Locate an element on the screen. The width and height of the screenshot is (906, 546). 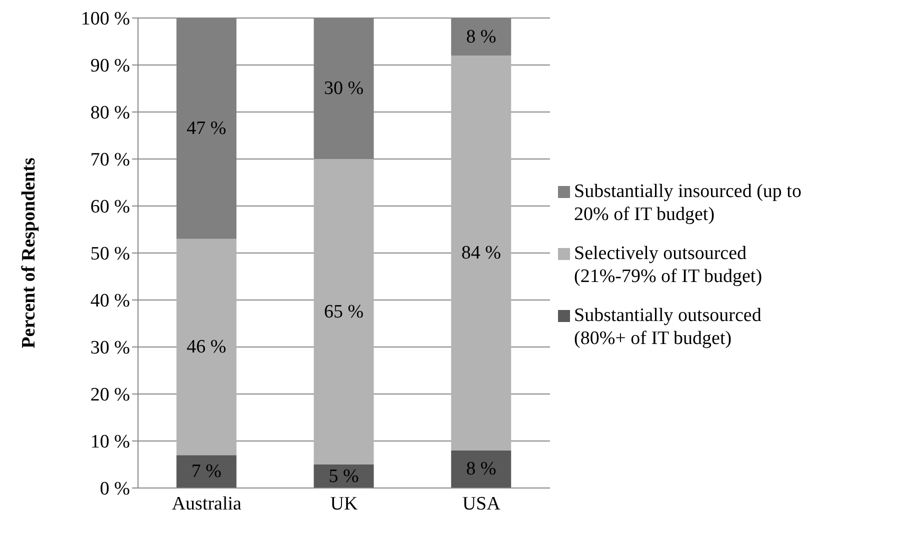
data-label: 46 % is located at coordinates (206, 347).